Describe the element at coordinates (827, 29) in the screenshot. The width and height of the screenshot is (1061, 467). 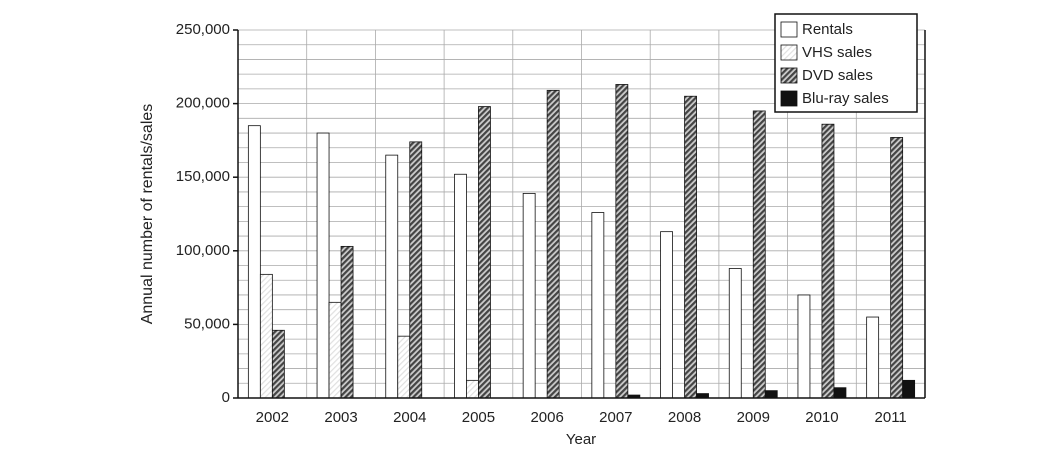
I see `legend-label: Rentals` at that location.